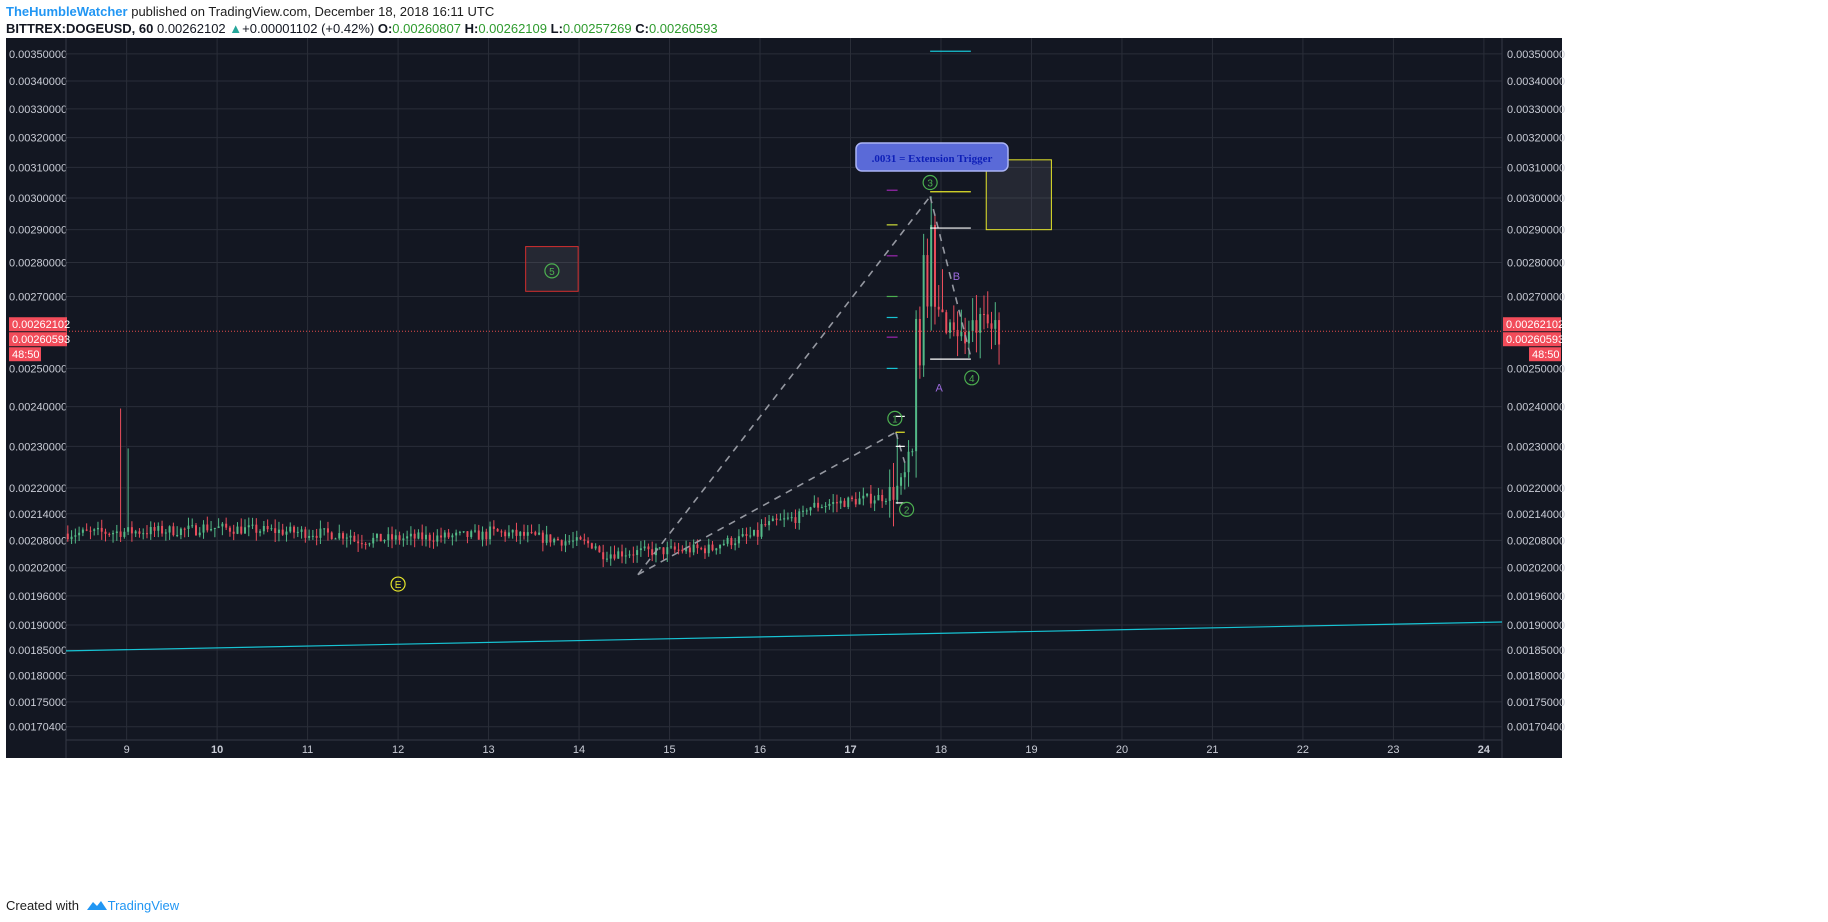 The height and width of the screenshot is (922, 1828). What do you see at coordinates (38, 489) in the screenshot?
I see `price-tick-label-left: 0.00220000` at bounding box center [38, 489].